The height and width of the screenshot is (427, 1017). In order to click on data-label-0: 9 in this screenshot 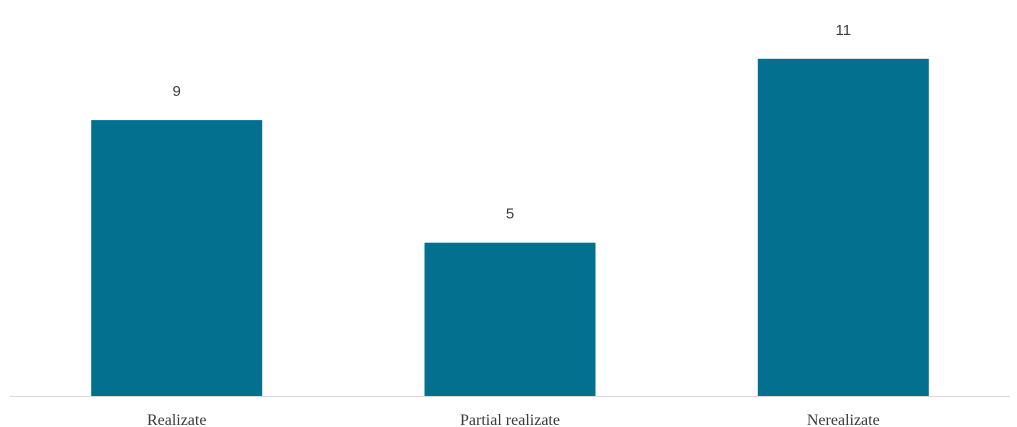, I will do `click(177, 91)`.